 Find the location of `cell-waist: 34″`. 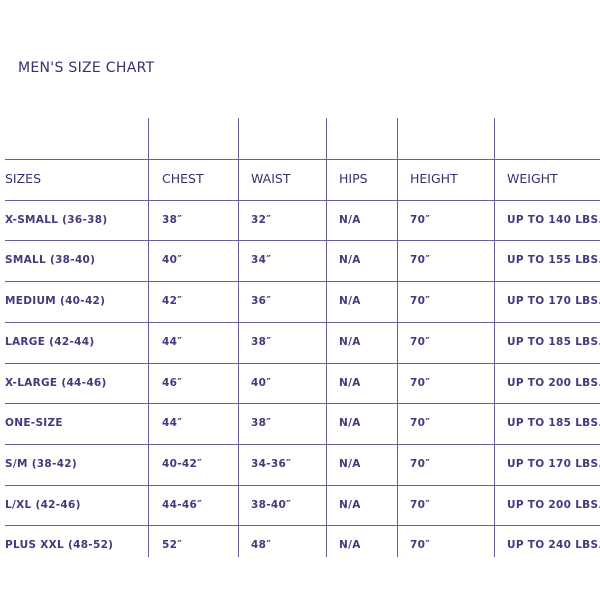

cell-waist: 34″ is located at coordinates (261, 260).